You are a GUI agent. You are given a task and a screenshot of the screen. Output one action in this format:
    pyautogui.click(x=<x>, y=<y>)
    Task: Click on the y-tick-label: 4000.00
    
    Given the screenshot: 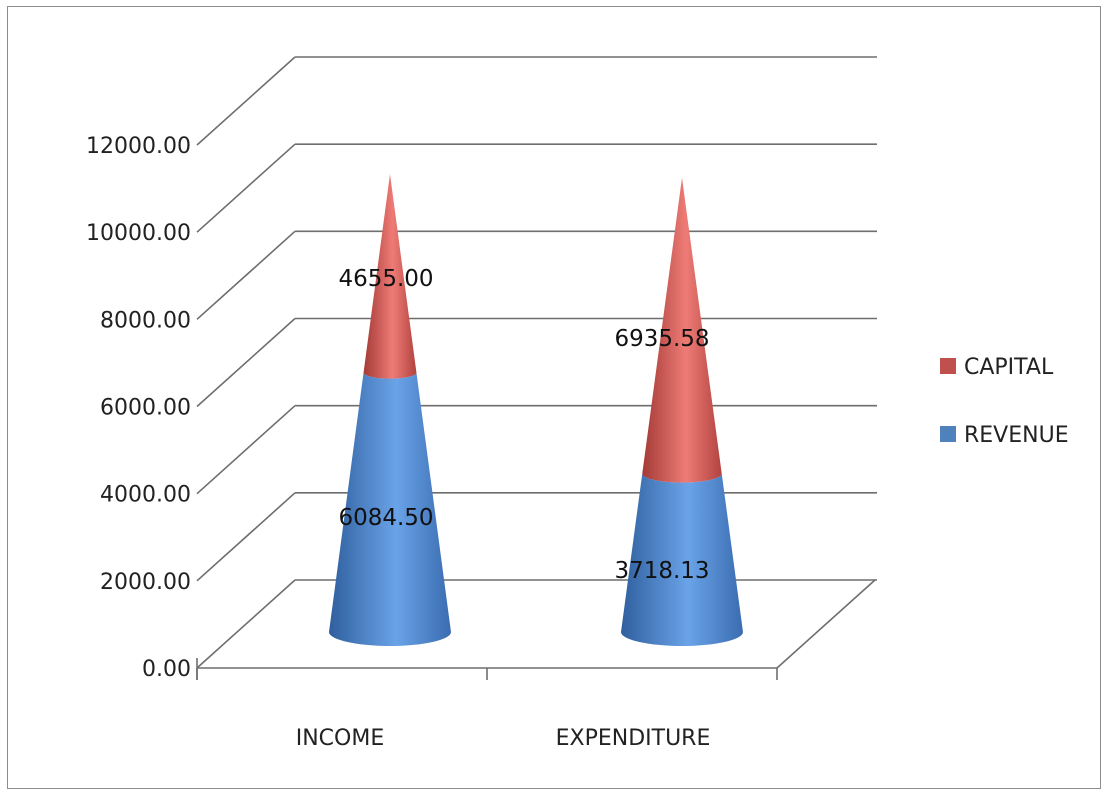 What is the action you would take?
    pyautogui.click(x=145, y=495)
    